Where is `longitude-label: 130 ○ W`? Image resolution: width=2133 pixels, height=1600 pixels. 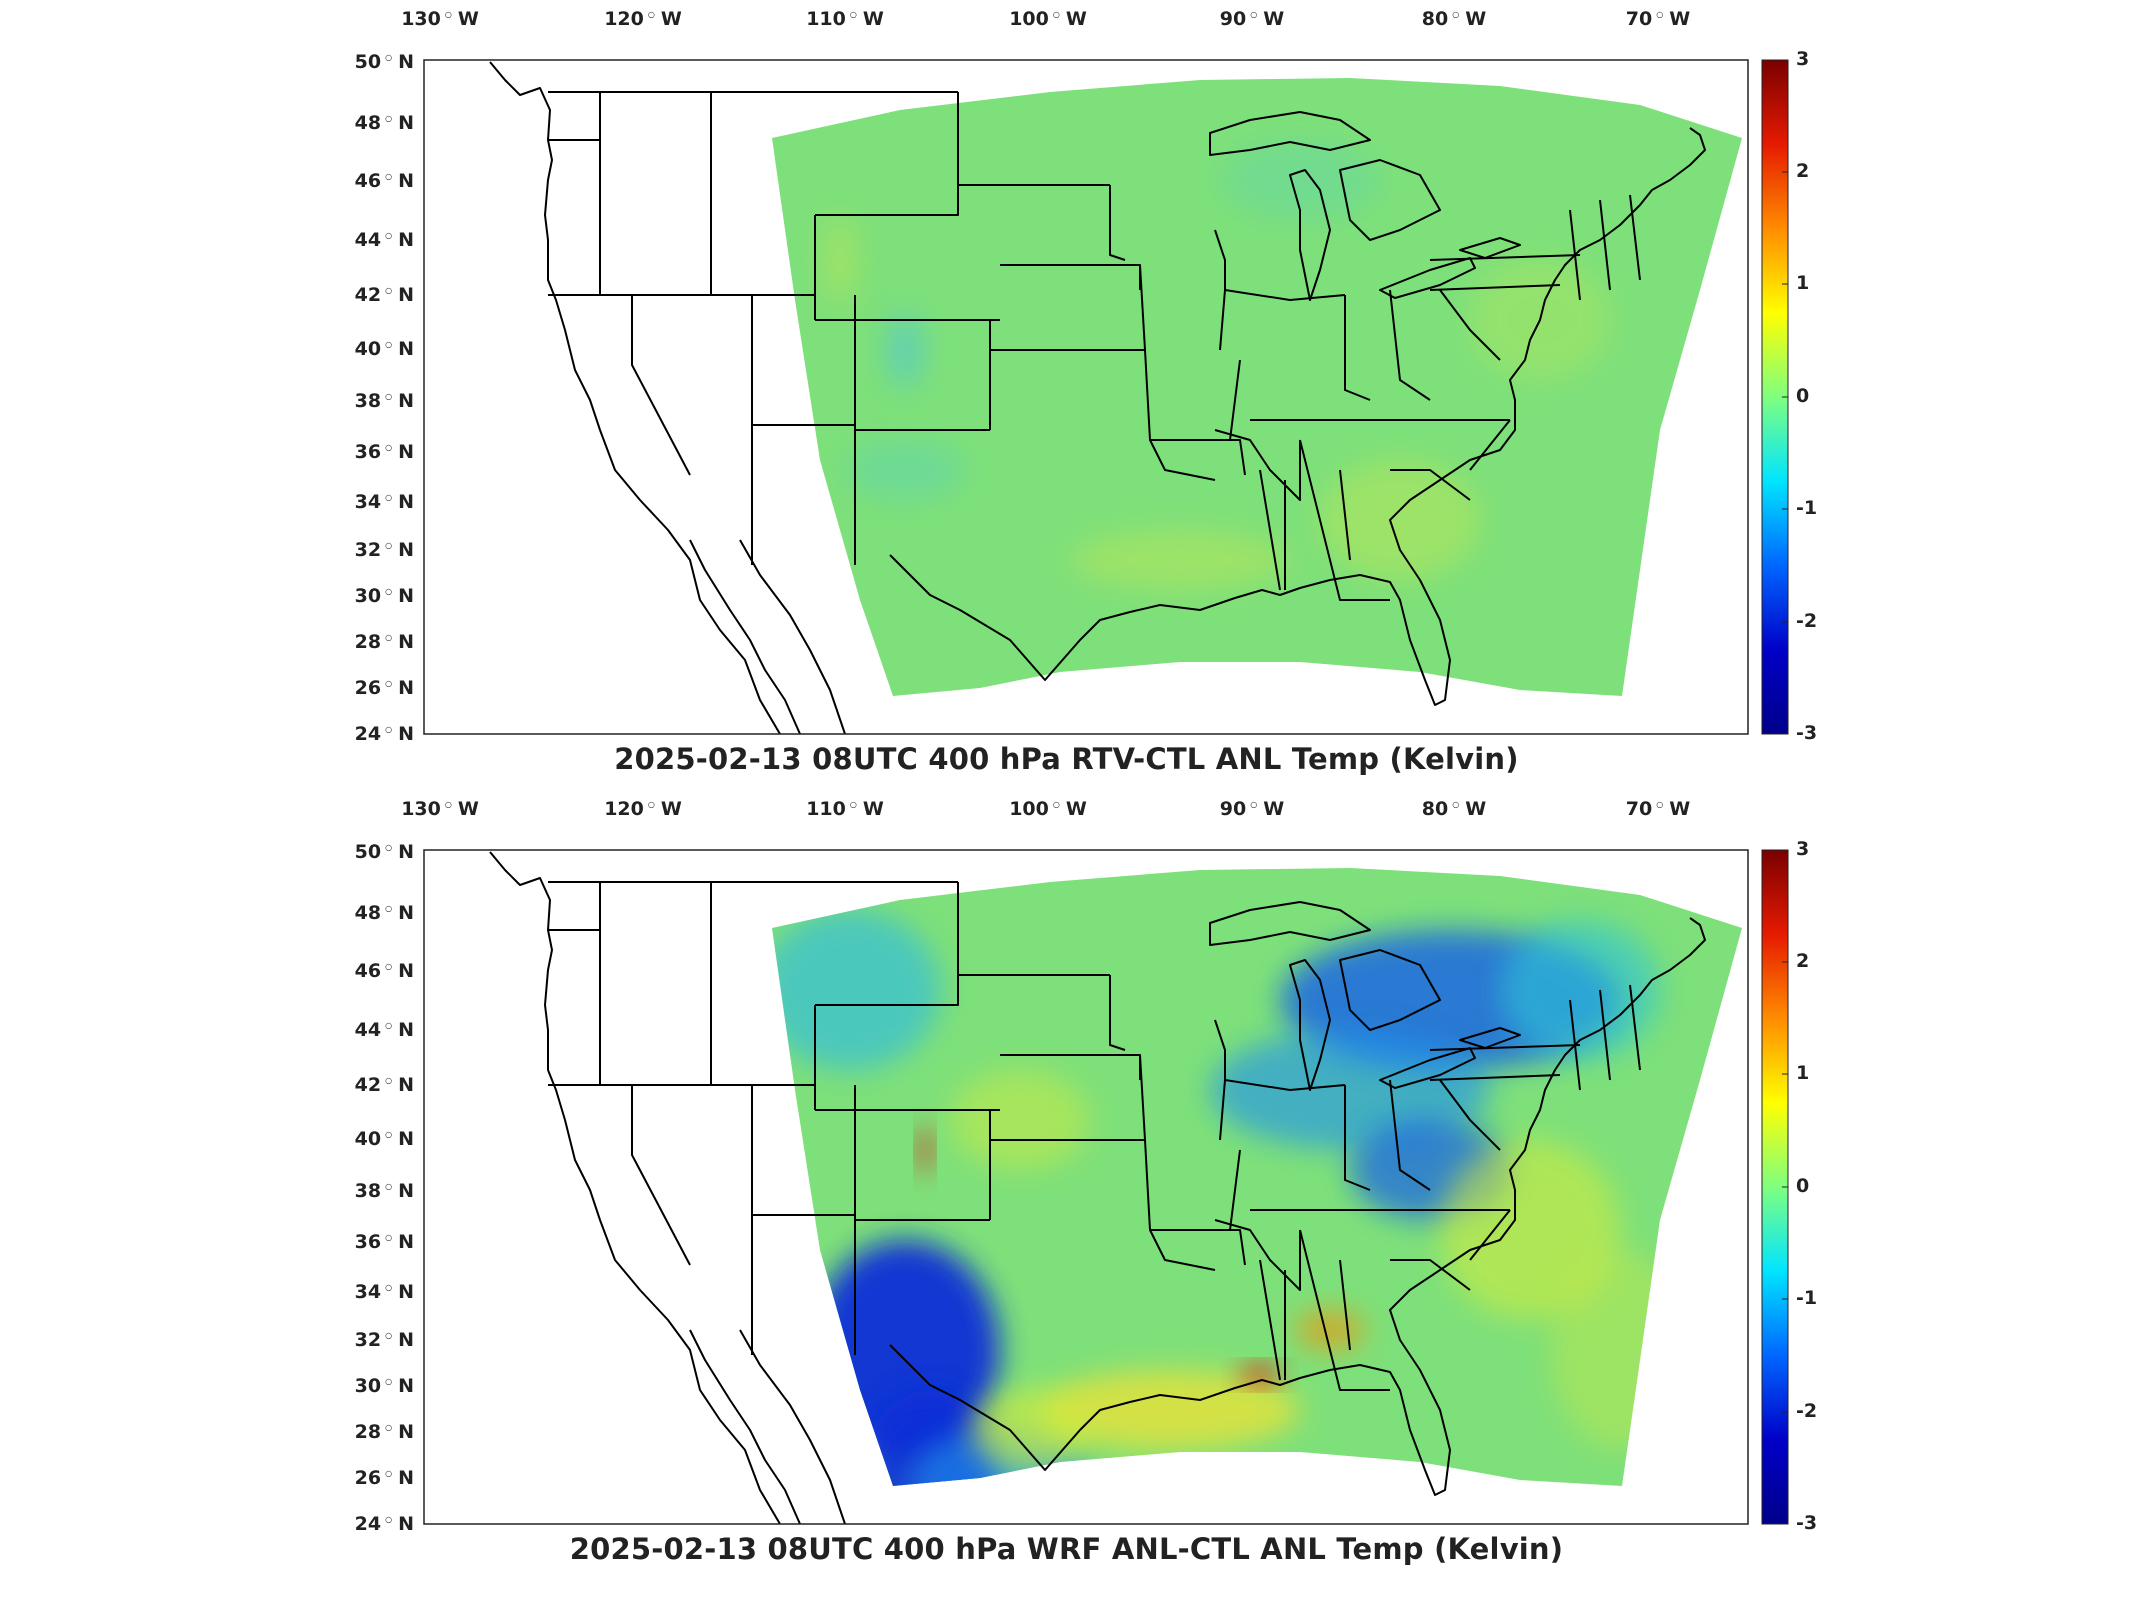
longitude-label: 130 ○ W is located at coordinates (440, 809).